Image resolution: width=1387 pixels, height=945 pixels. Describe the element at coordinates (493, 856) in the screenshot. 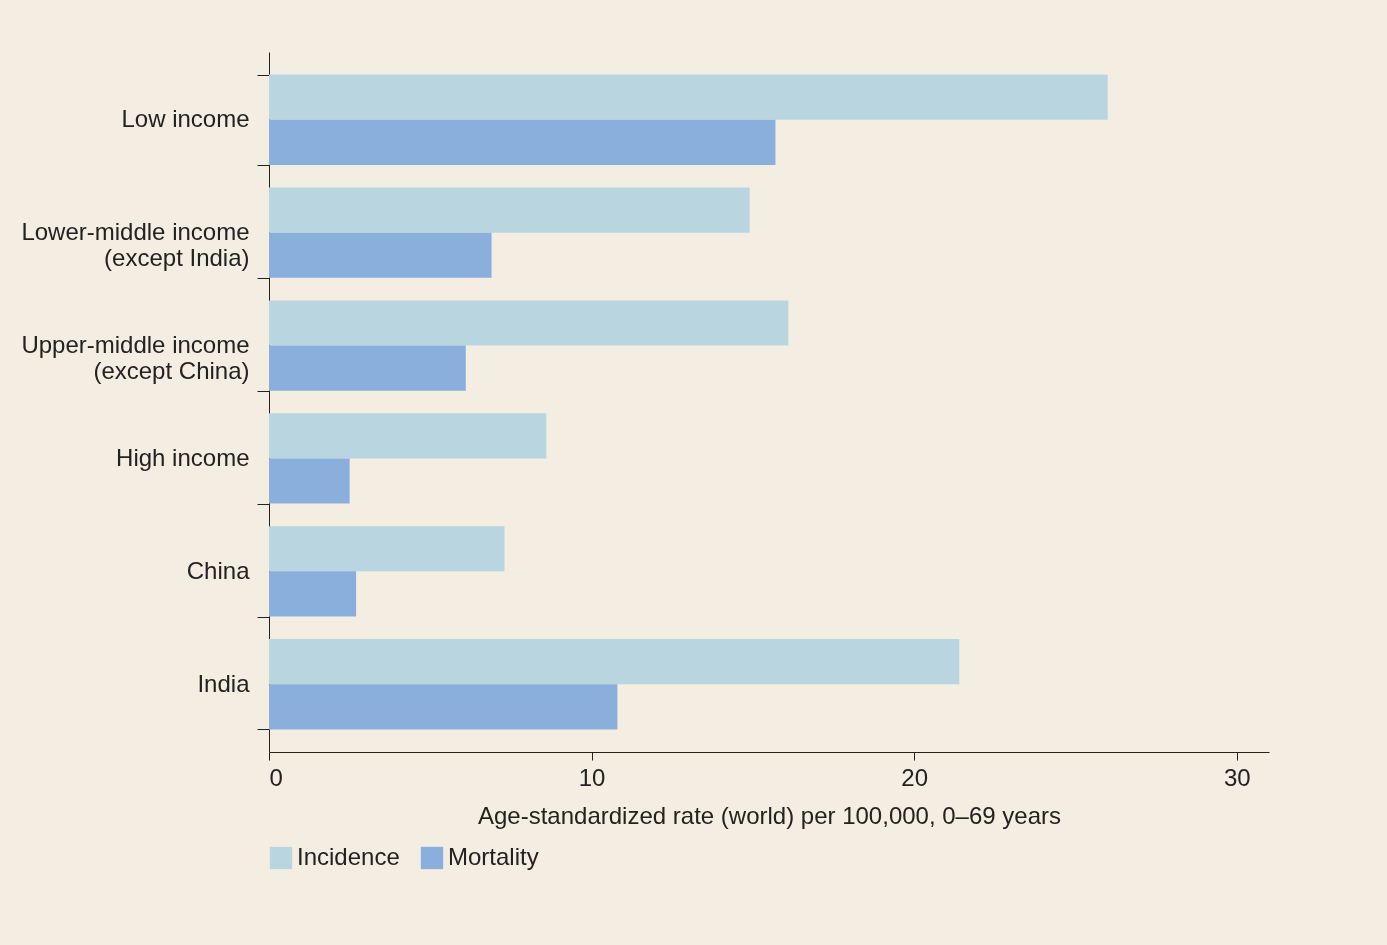

I see `legend-label: Mortality` at that location.